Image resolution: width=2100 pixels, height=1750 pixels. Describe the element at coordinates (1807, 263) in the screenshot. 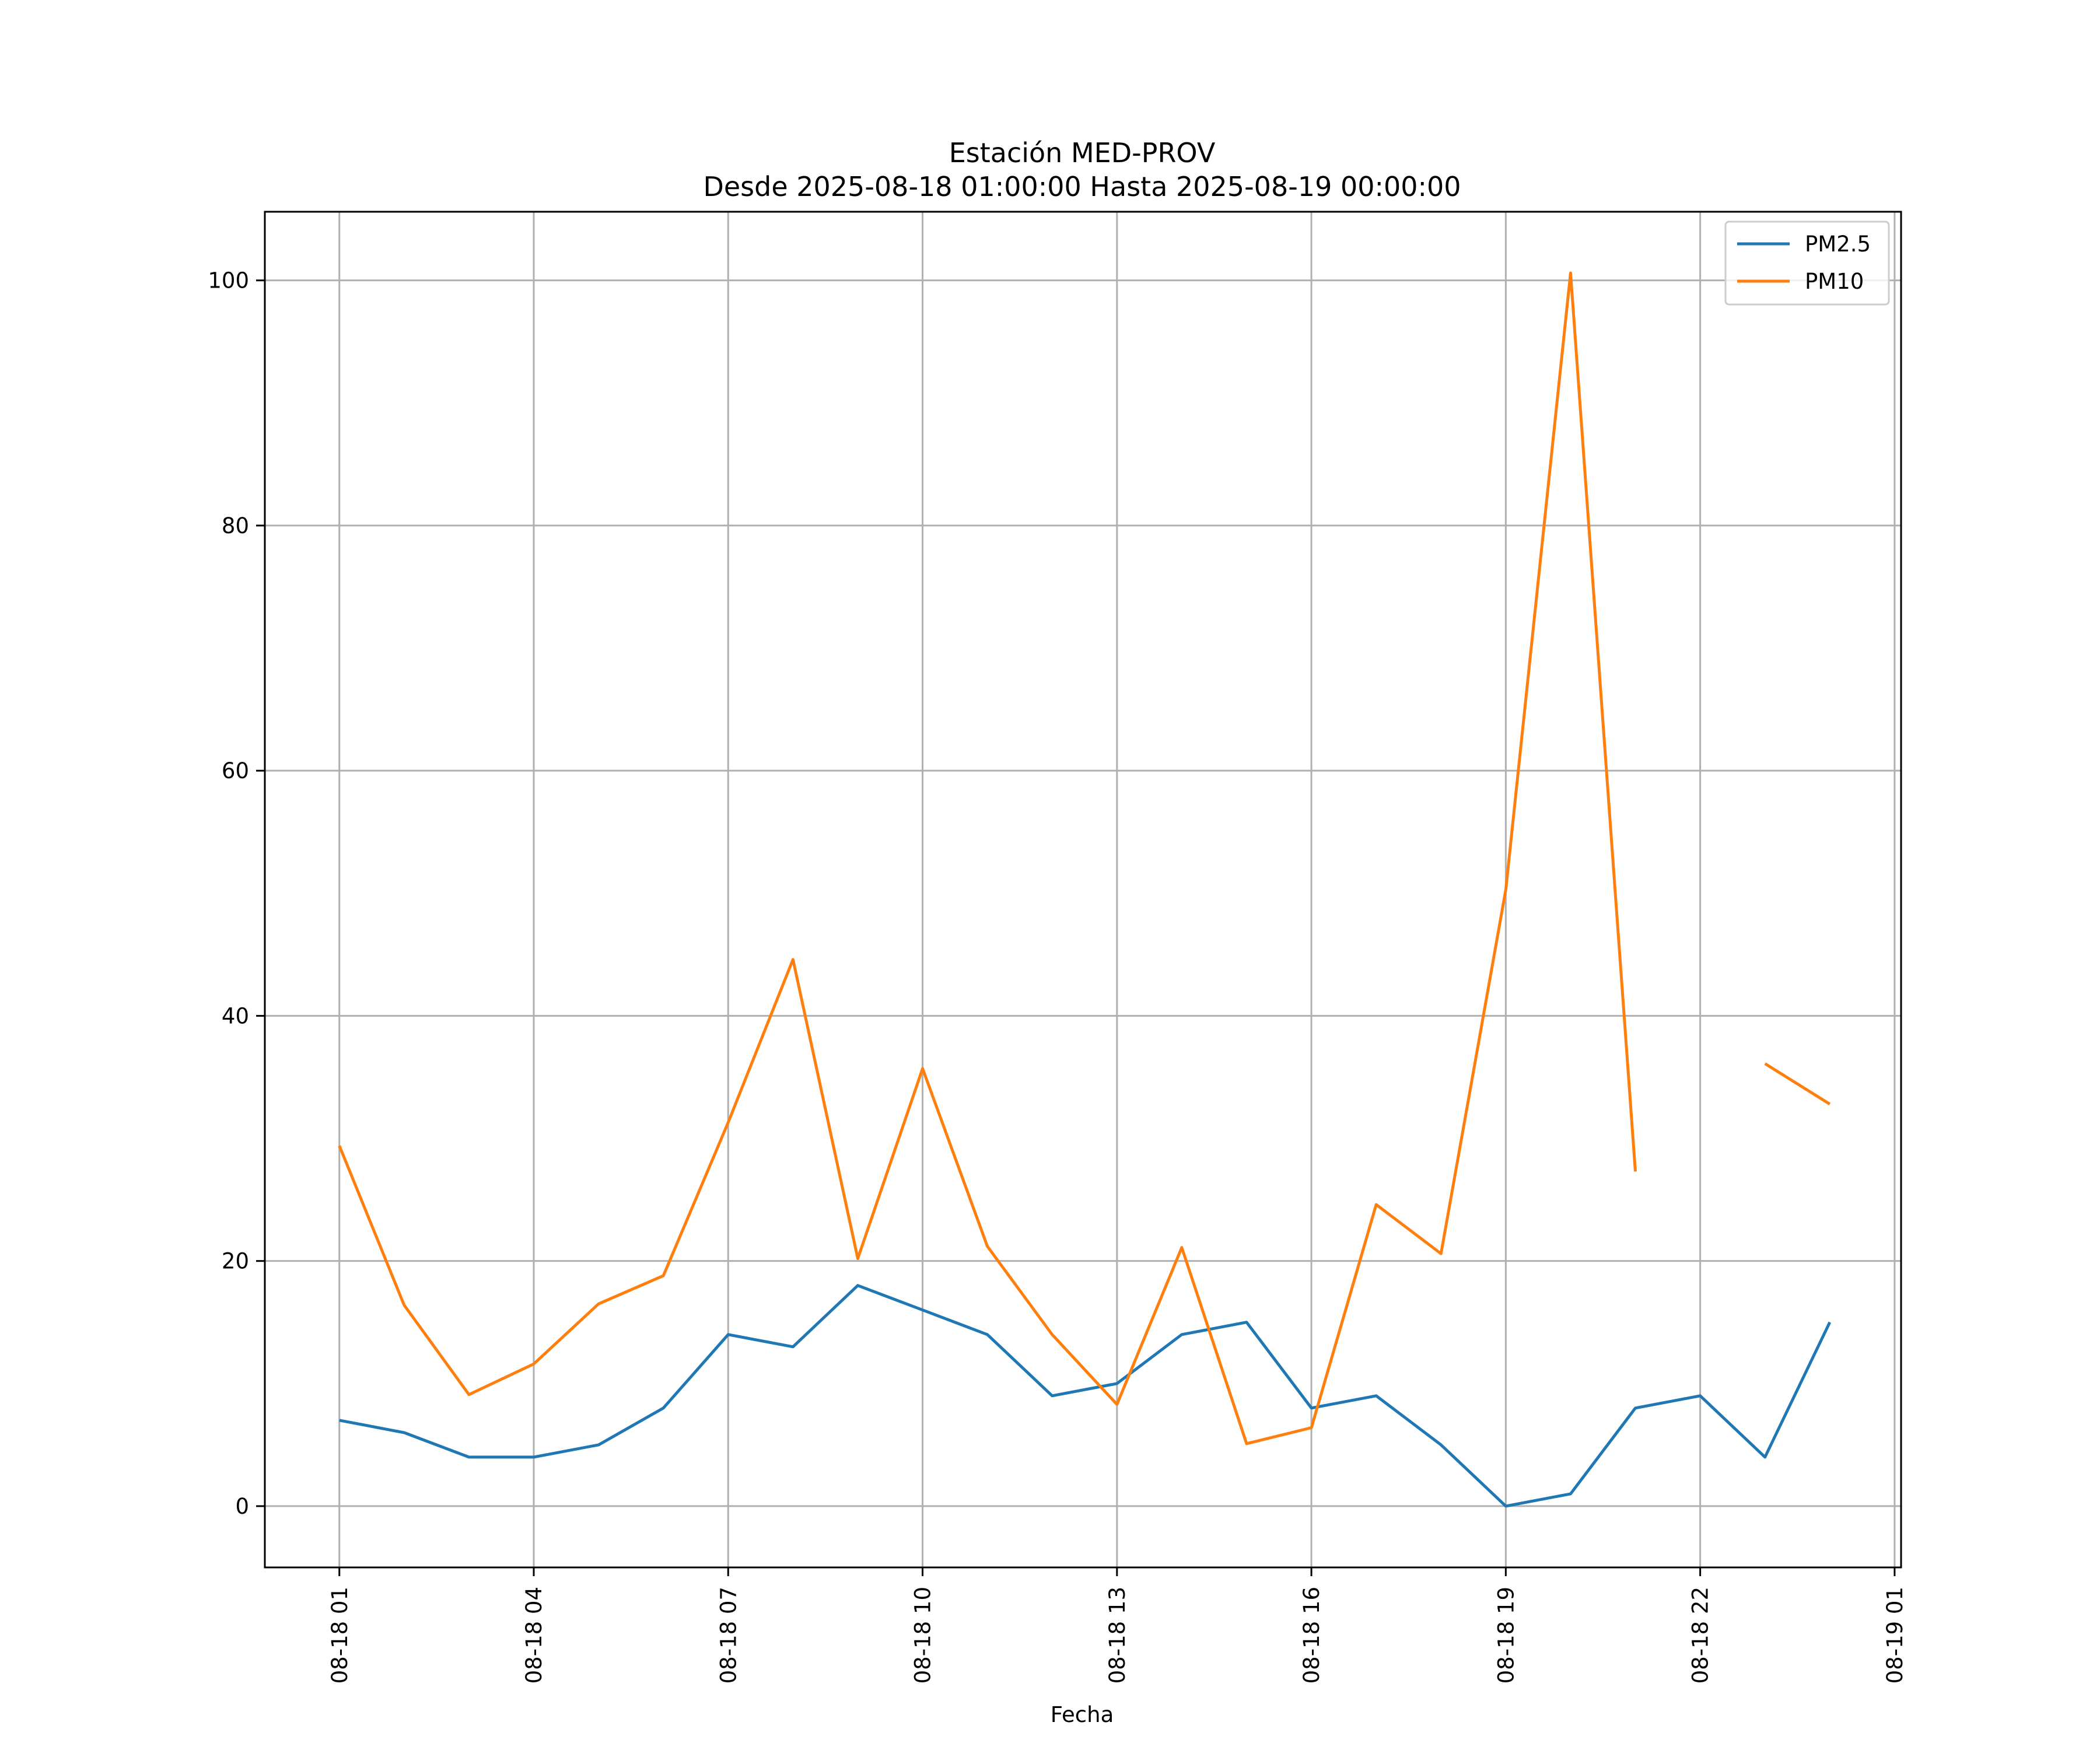

I see `legend: PM2.5 PM10` at that location.